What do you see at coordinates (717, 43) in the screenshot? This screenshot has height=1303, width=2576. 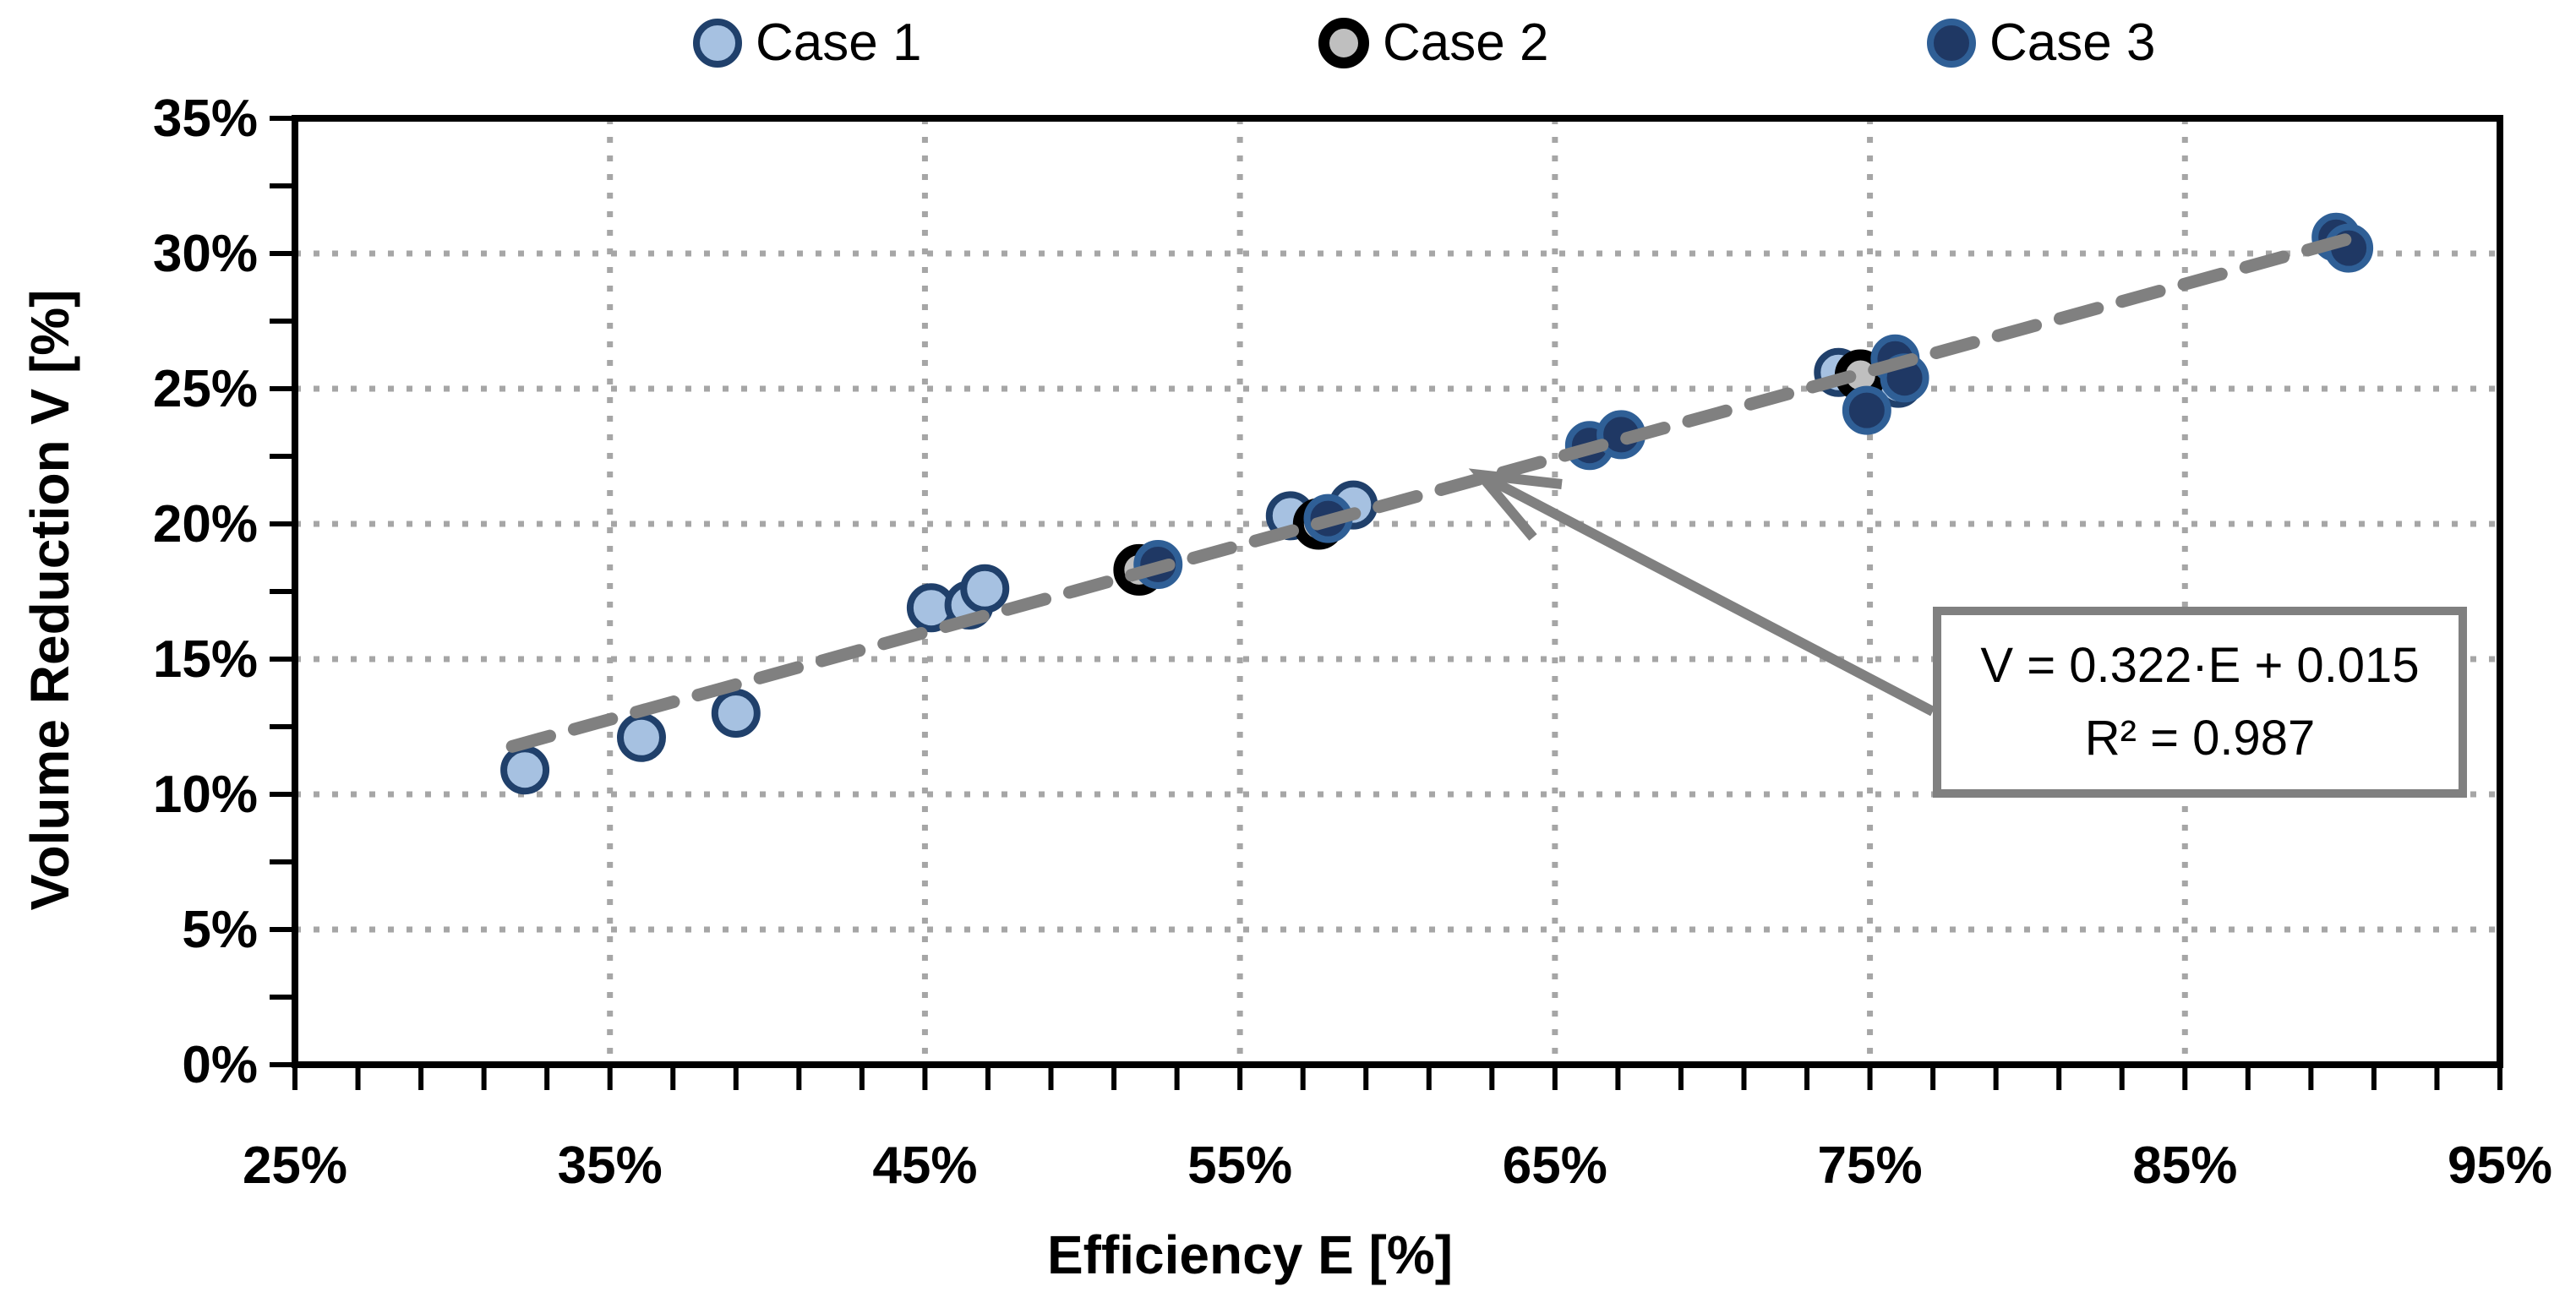 I see `legend-swatch-case-1-icon` at bounding box center [717, 43].